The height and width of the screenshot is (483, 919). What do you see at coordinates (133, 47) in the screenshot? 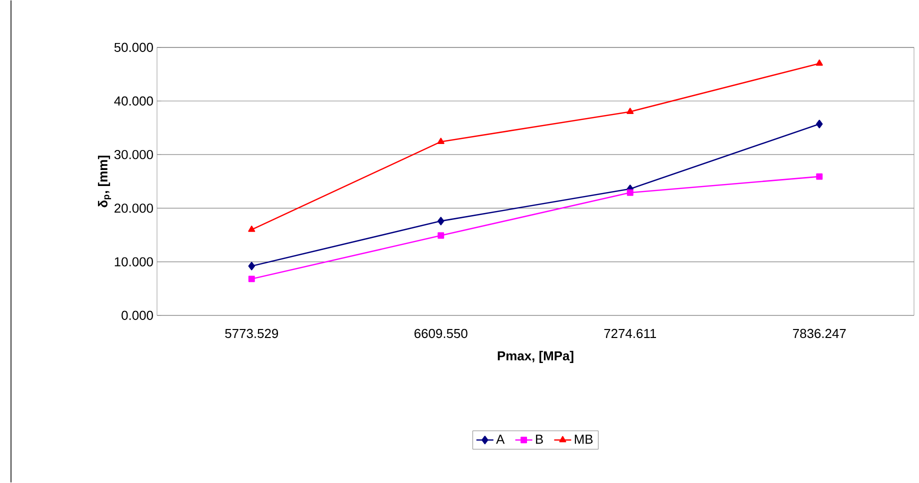
I see `y-tick-label: 50.000` at bounding box center [133, 47].